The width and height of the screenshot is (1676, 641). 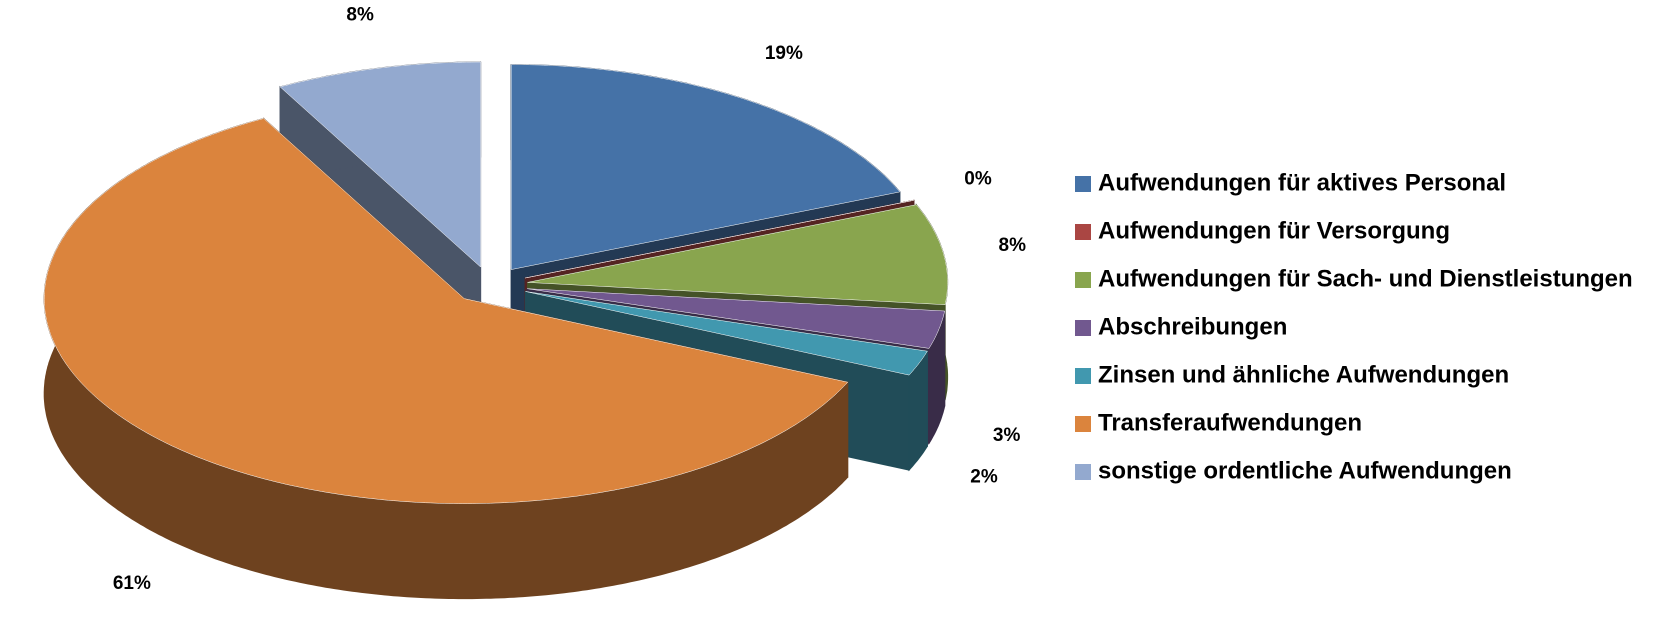 I want to click on legend-label: Aufwendungen für aktives Personal, so click(x=1302, y=182).